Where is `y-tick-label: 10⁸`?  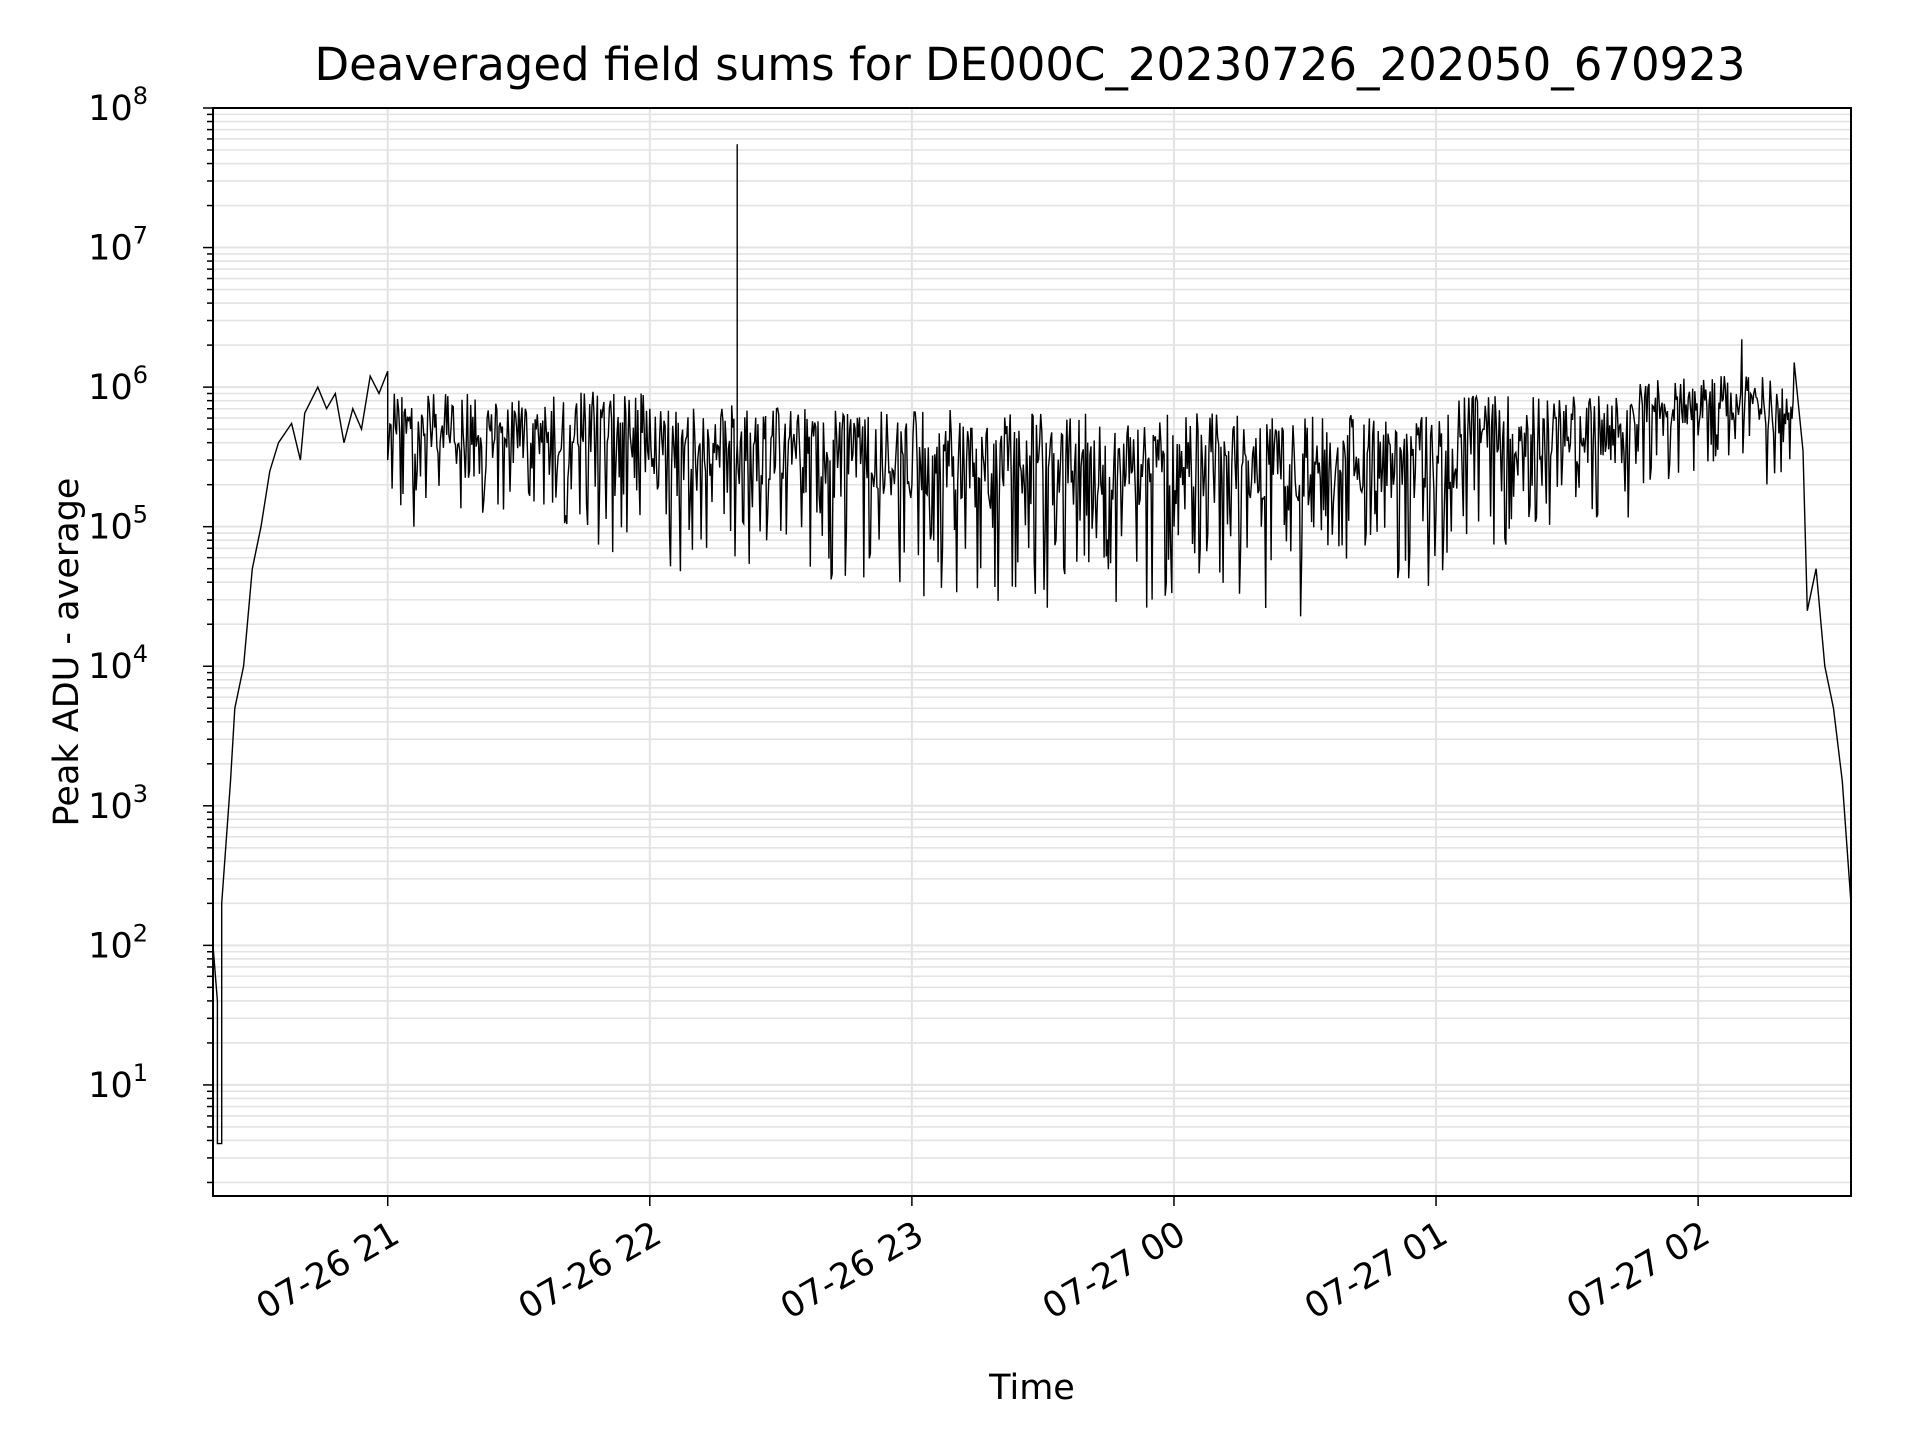 y-tick-label: 10⁸ is located at coordinates (118, 105).